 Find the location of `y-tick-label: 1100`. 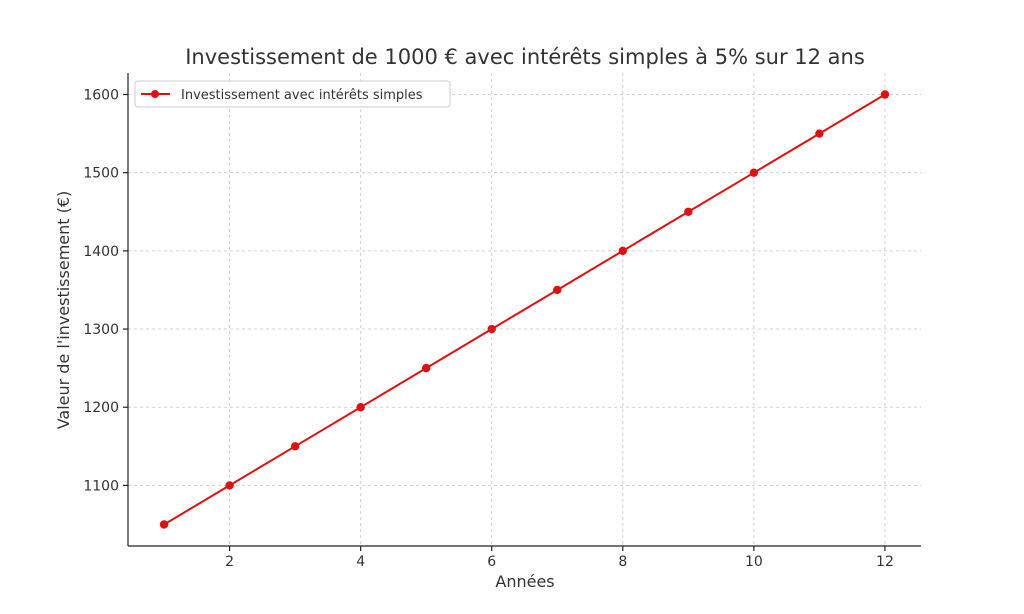

y-tick-label: 1100 is located at coordinates (101, 486).